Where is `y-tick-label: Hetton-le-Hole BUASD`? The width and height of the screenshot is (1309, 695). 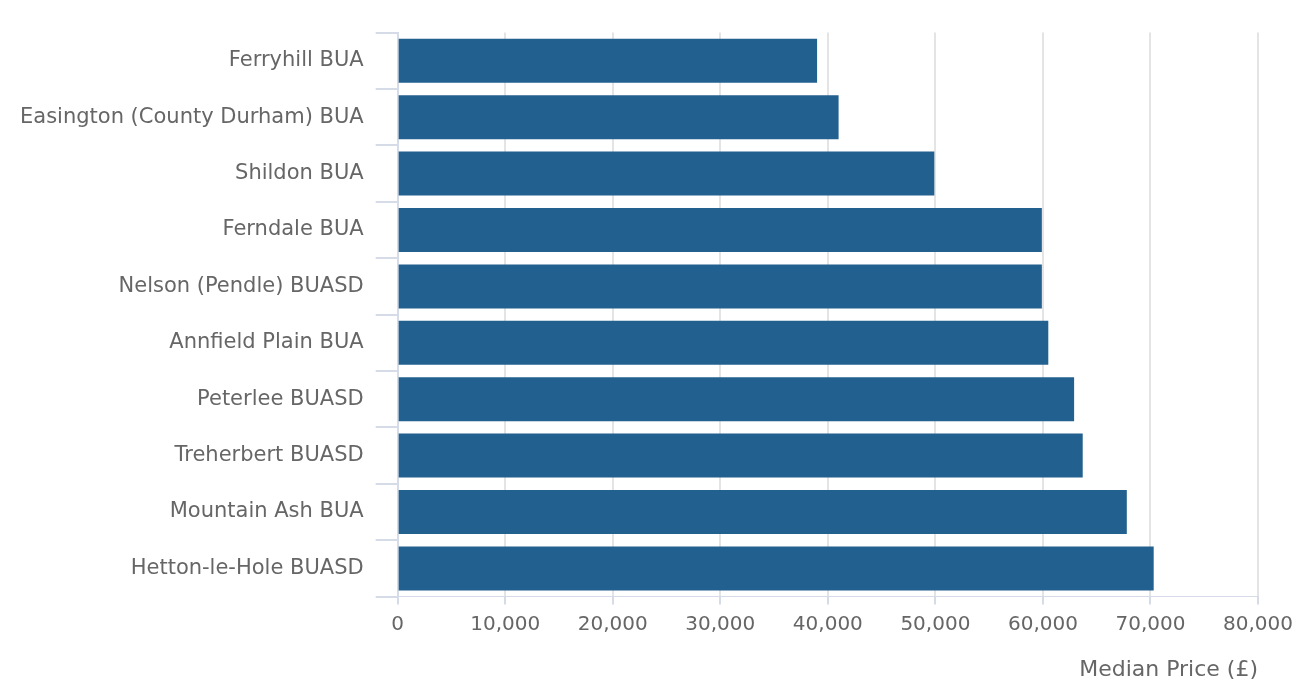 y-tick-label: Hetton-le-Hole BUASD is located at coordinates (247, 566).